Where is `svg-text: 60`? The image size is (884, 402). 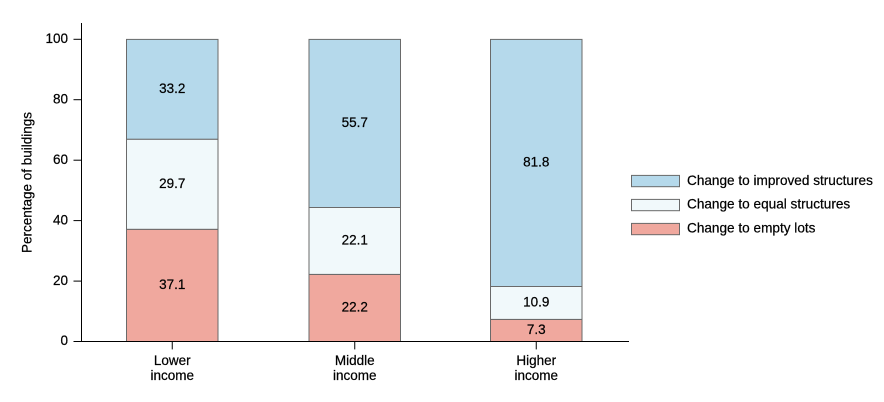
svg-text: 60 is located at coordinates (60, 159).